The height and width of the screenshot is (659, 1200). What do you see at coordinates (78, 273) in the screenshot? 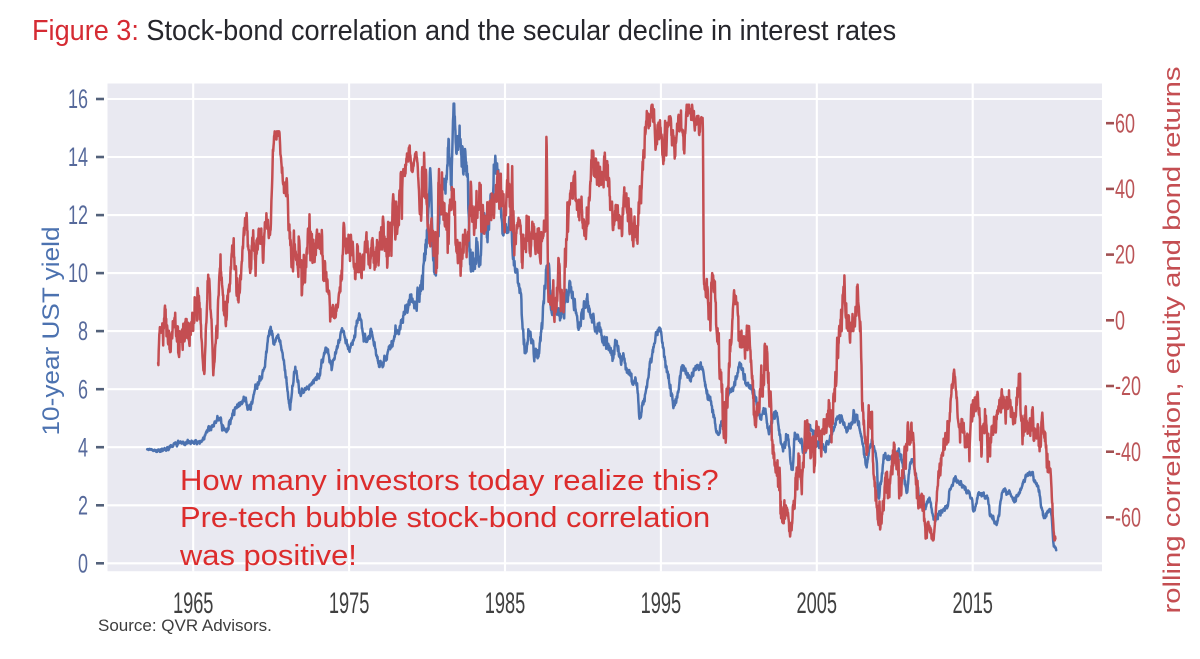
I see `svg-text: 10` at bounding box center [78, 273].